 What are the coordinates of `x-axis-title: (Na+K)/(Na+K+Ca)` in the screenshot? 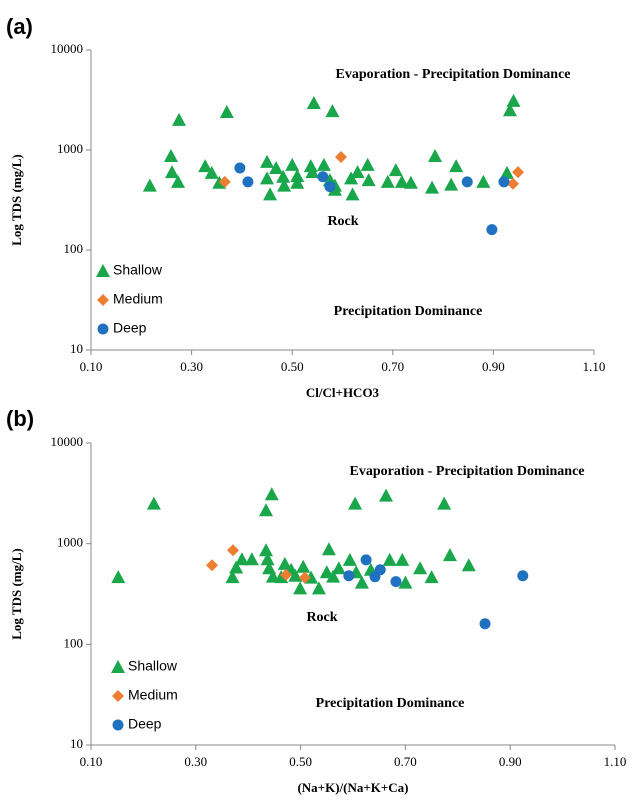 It's located at (352, 787).